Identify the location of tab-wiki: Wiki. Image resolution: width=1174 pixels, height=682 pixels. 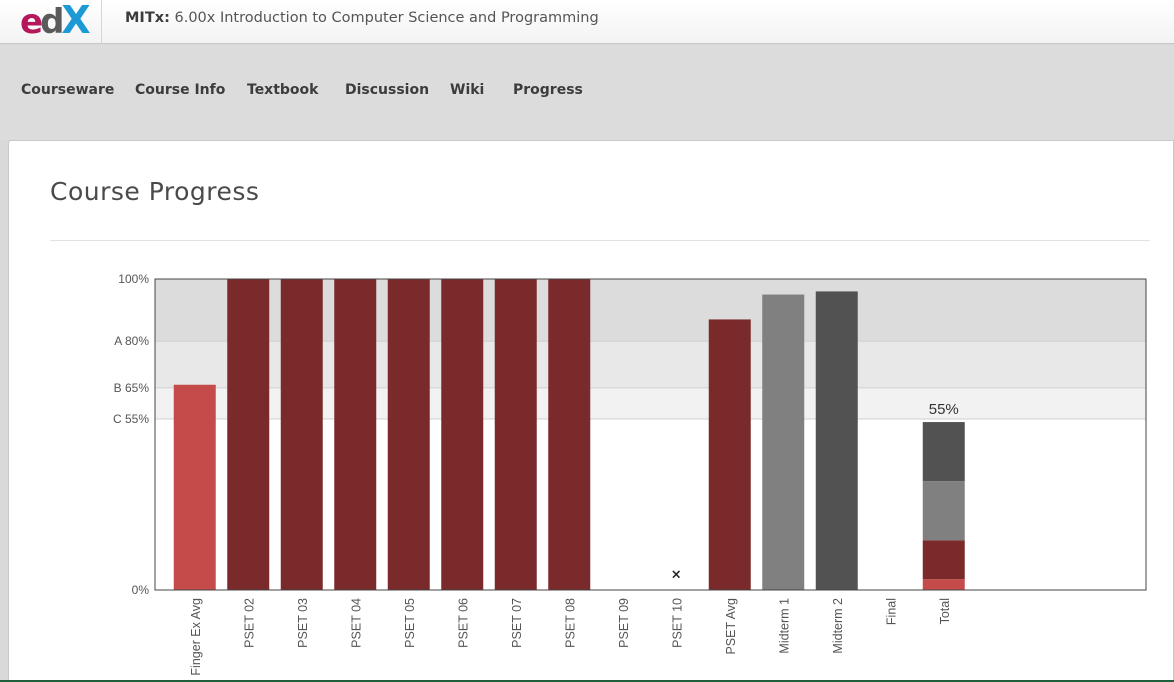
(467, 90).